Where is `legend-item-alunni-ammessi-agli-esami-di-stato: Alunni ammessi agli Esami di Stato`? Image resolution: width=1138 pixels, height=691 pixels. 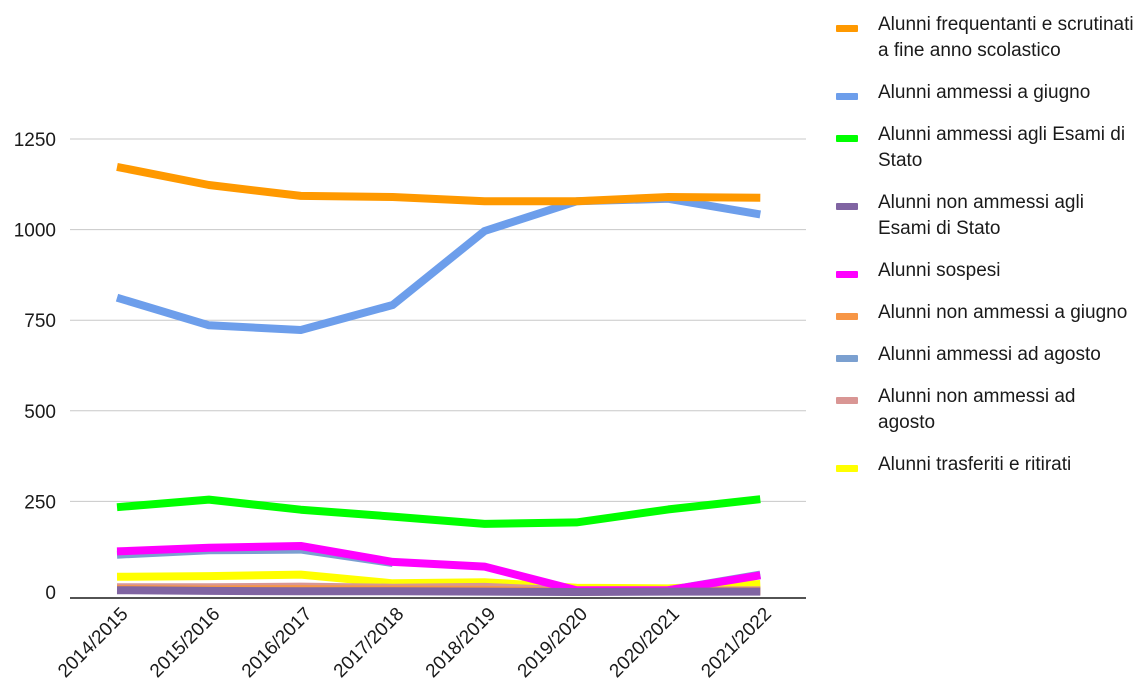 legend-item-alunni-ammessi-agli-esami-di-stato: Alunni ammessi agli Esami di Stato is located at coordinates (986, 148).